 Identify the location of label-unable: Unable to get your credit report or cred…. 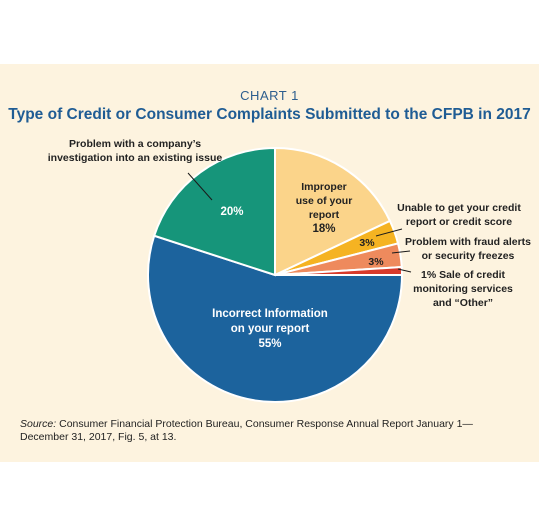
(459, 215).